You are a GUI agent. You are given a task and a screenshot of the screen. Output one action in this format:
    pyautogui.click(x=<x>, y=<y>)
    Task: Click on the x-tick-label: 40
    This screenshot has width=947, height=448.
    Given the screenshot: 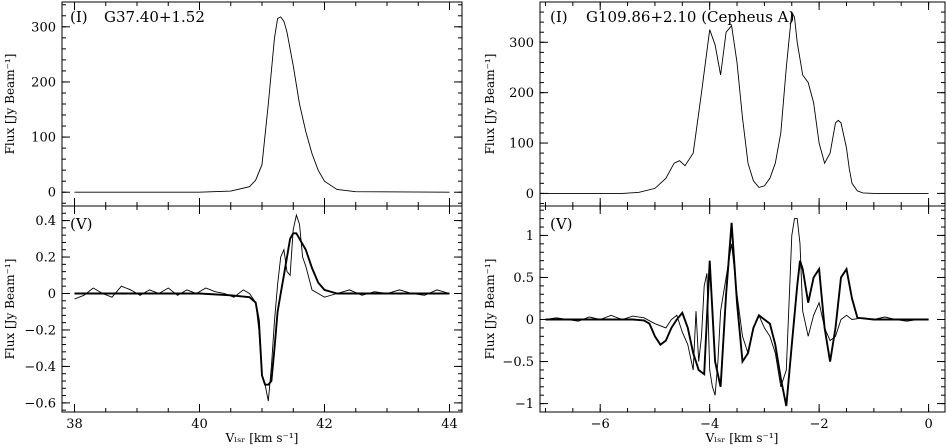 What is the action you would take?
    pyautogui.click(x=199, y=424)
    